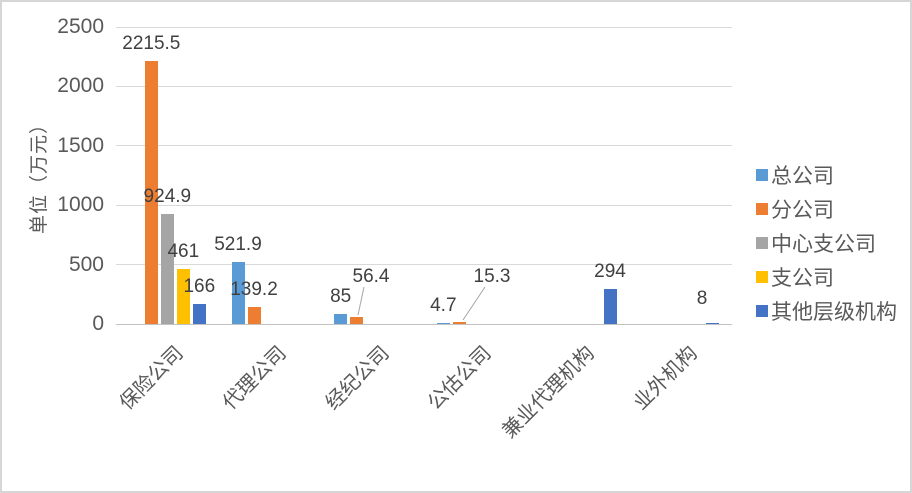 The height and width of the screenshot is (493, 912). I want to click on y-axis-tick-label: 500, so click(86, 264).